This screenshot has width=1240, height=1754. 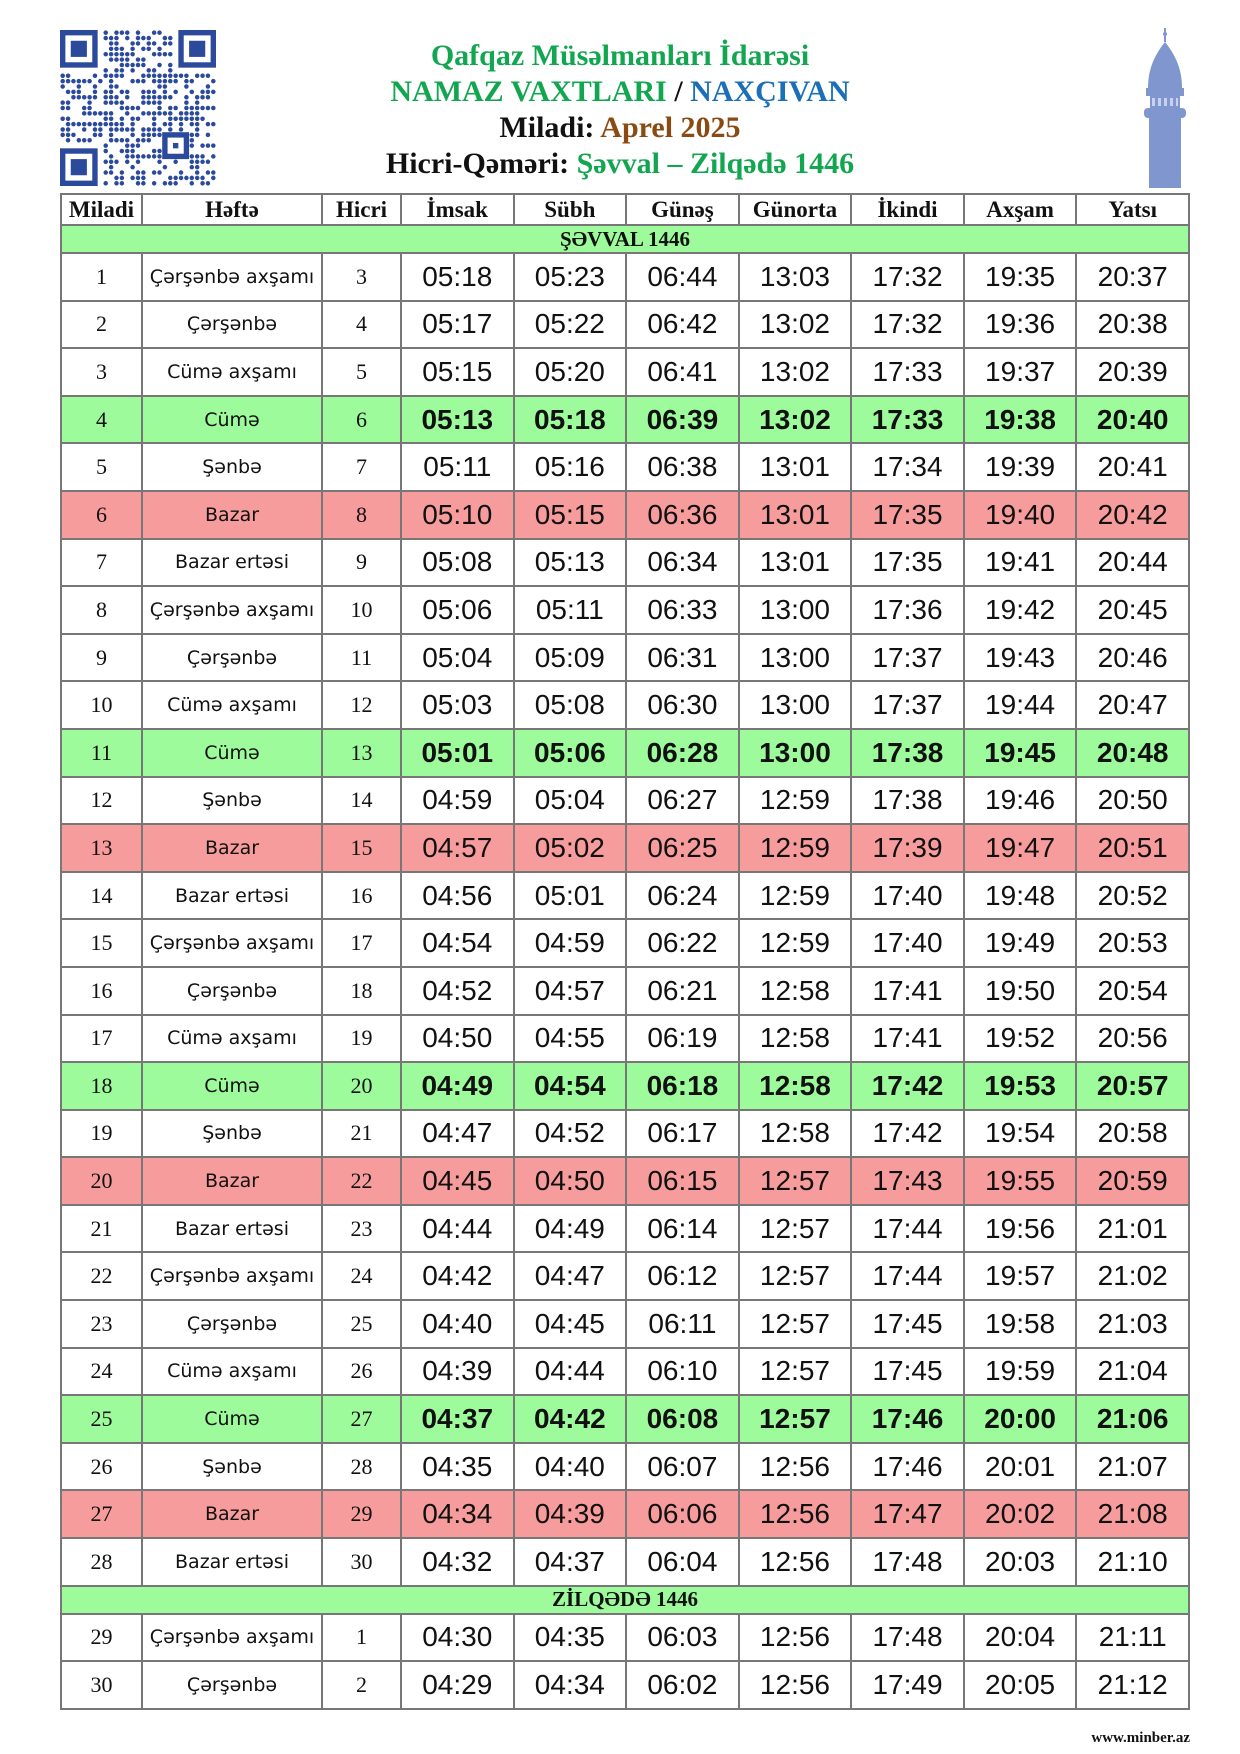 What do you see at coordinates (770, 91) in the screenshot?
I see `title-city: NAXÇIVAN` at bounding box center [770, 91].